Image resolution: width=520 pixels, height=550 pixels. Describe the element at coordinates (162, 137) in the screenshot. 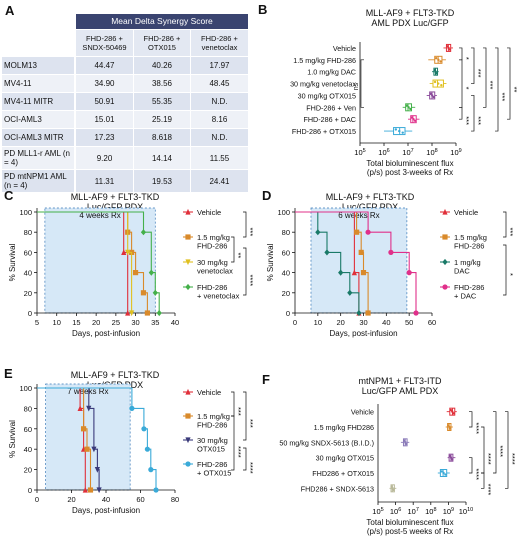

I see `table-cell: 8.618` at that location.